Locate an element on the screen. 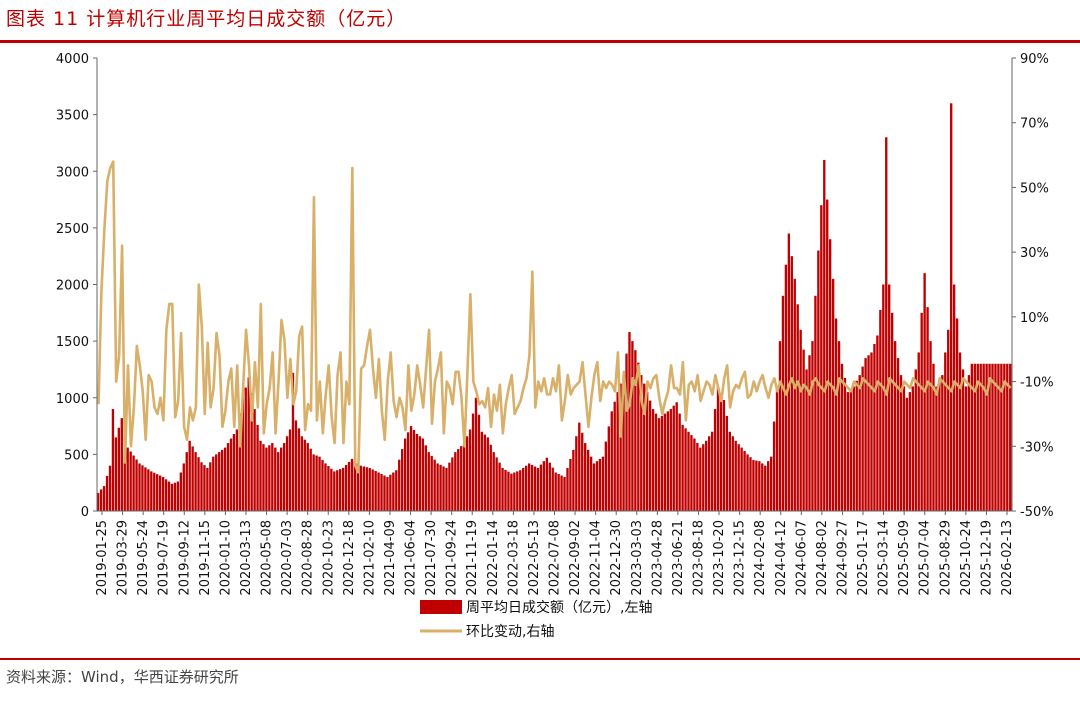 This screenshot has height=705, width=1080. y-tick-label: 4000 is located at coordinates (72, 59).